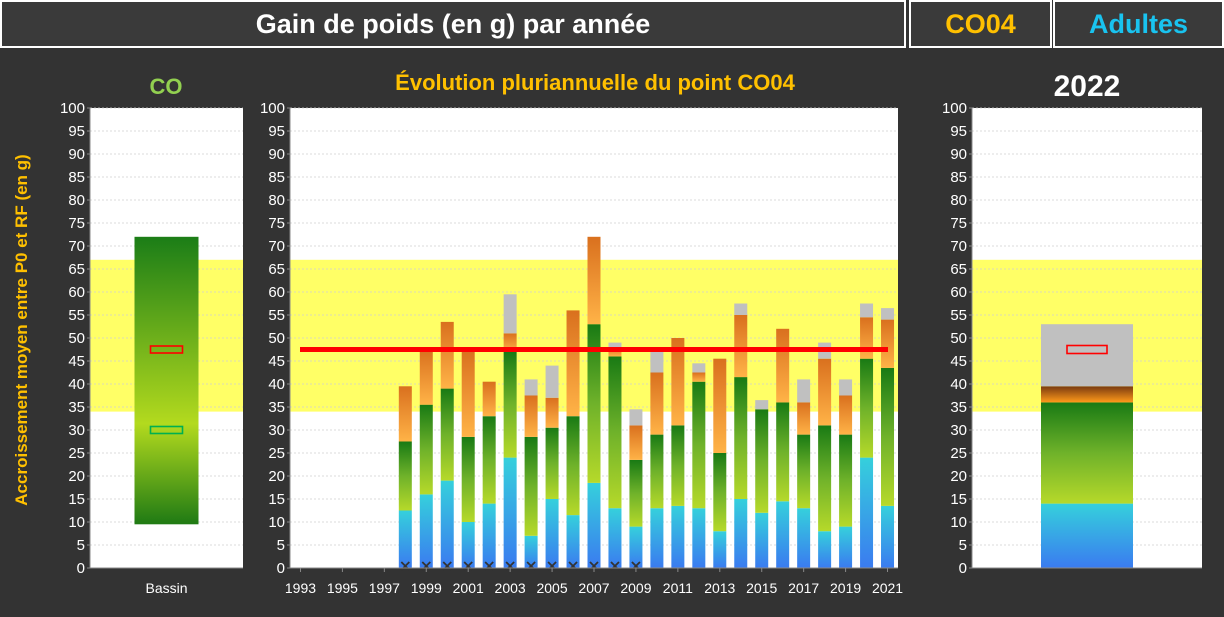  What do you see at coordinates (761, 588) in the screenshot?
I see `evolution-x-tick-label: 2015` at bounding box center [761, 588].